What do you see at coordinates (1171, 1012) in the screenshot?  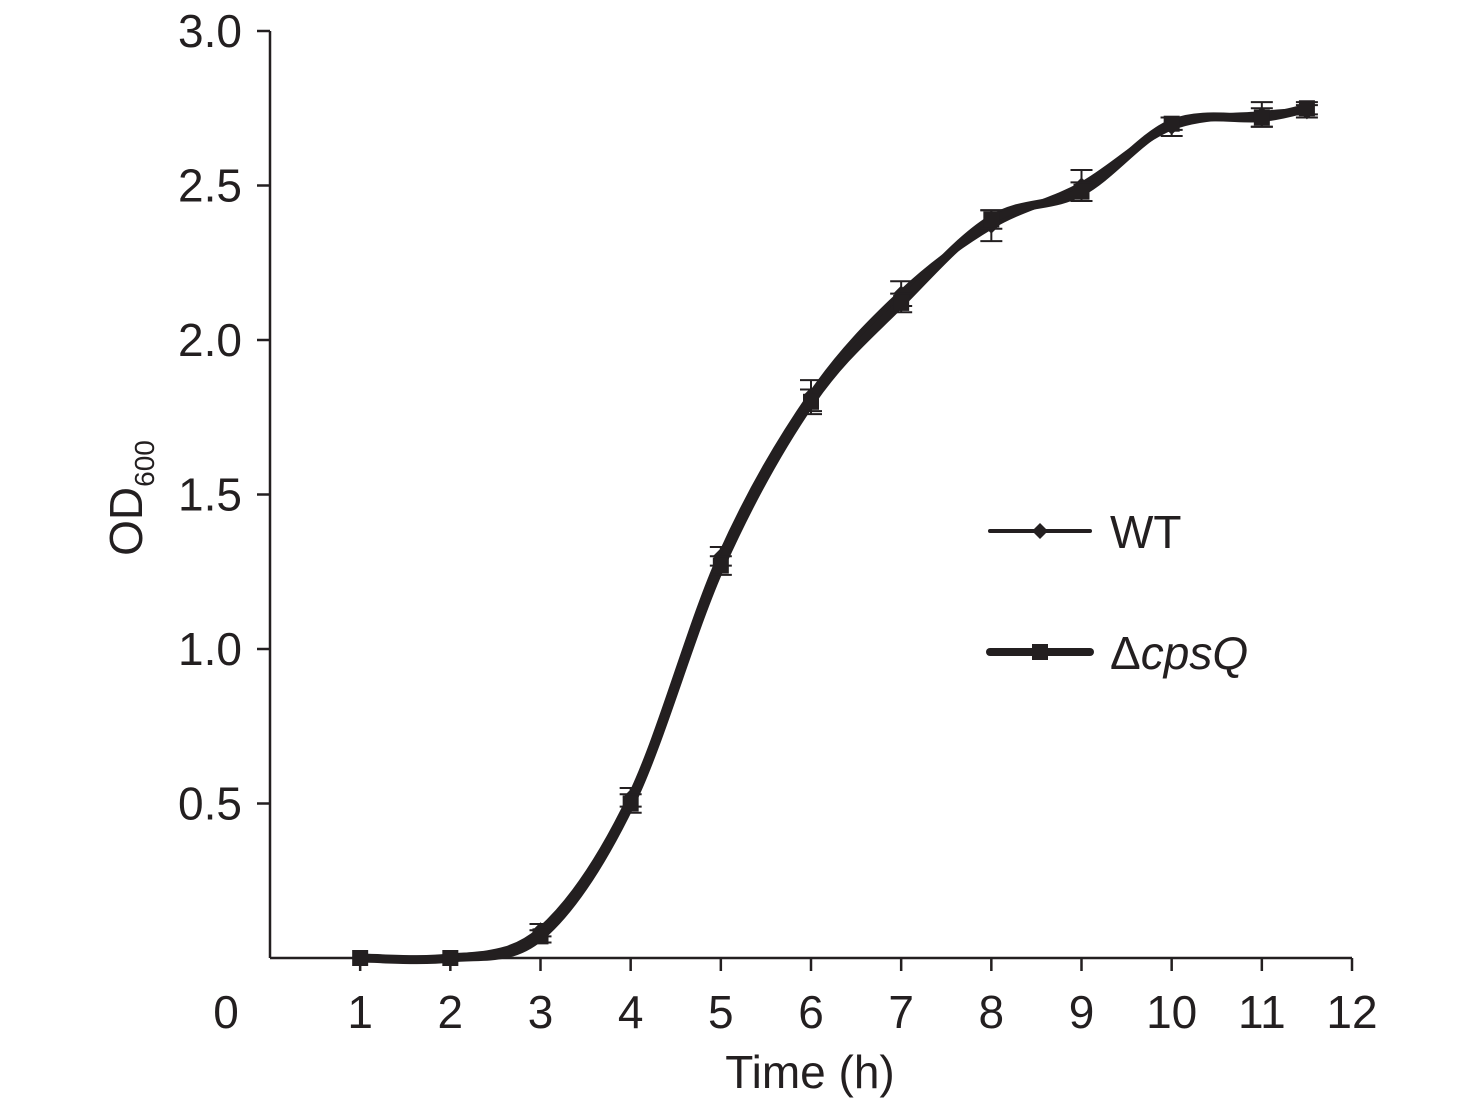 I see `x-tick-label: 10` at bounding box center [1171, 1012].